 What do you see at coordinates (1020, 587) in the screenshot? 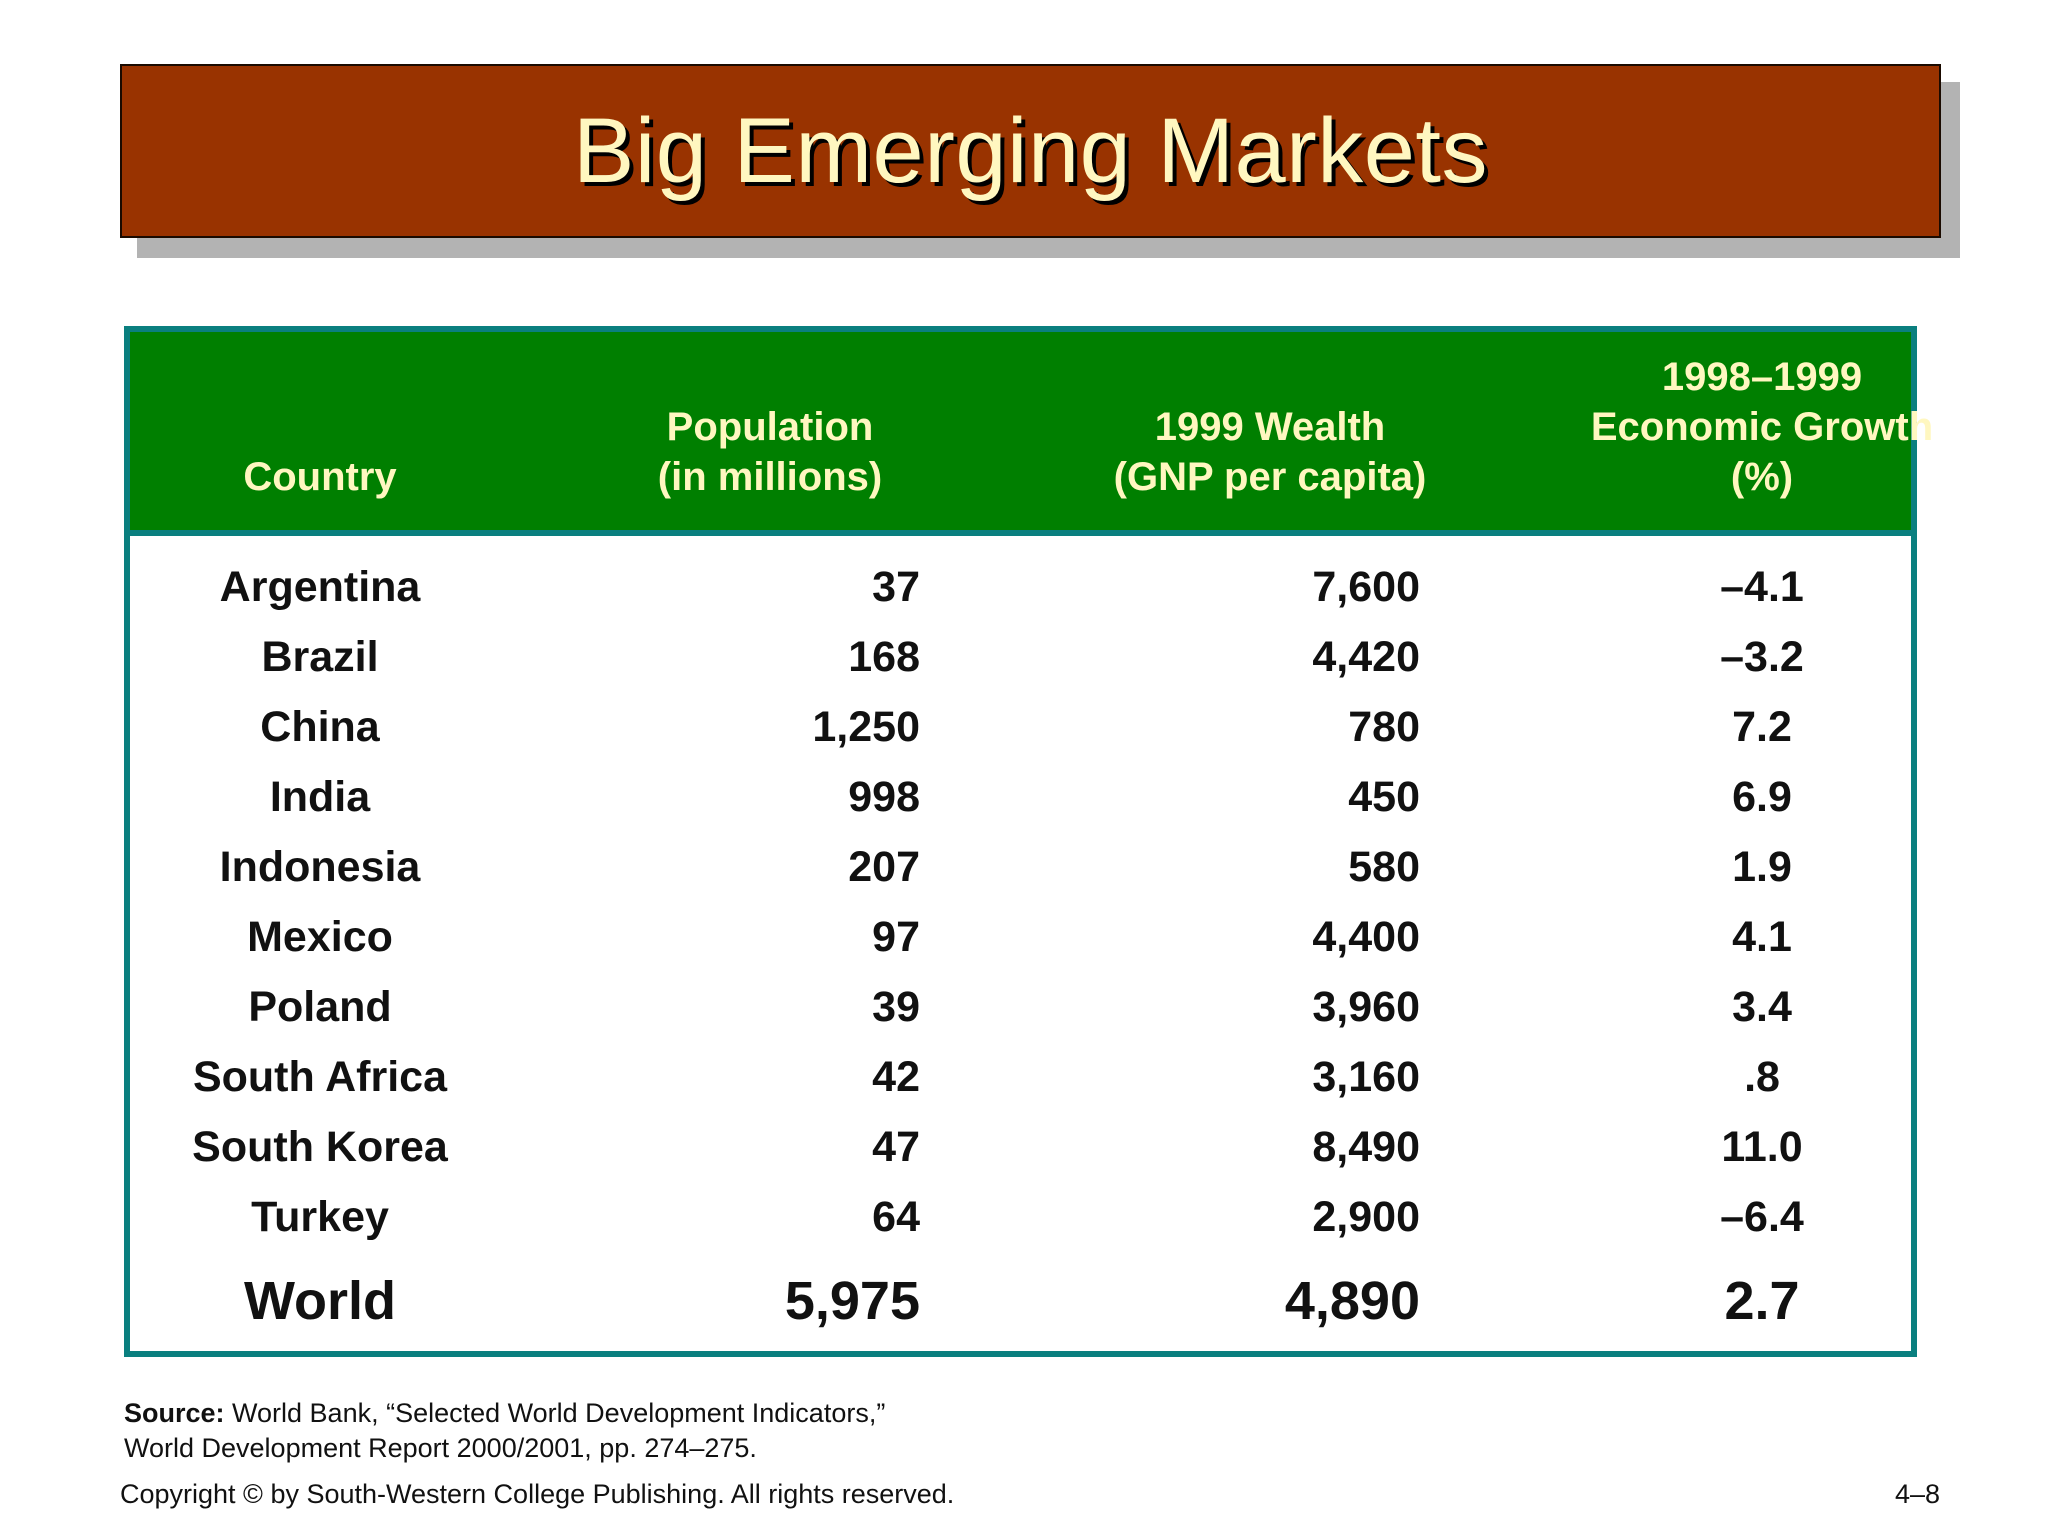
I see `table-row: Argentina 37 7,600 –4.1` at bounding box center [1020, 587].